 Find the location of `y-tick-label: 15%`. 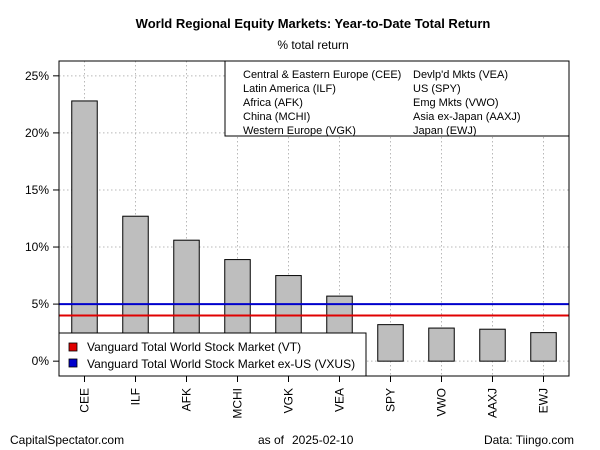

y-tick-label: 15% is located at coordinates (37, 190).